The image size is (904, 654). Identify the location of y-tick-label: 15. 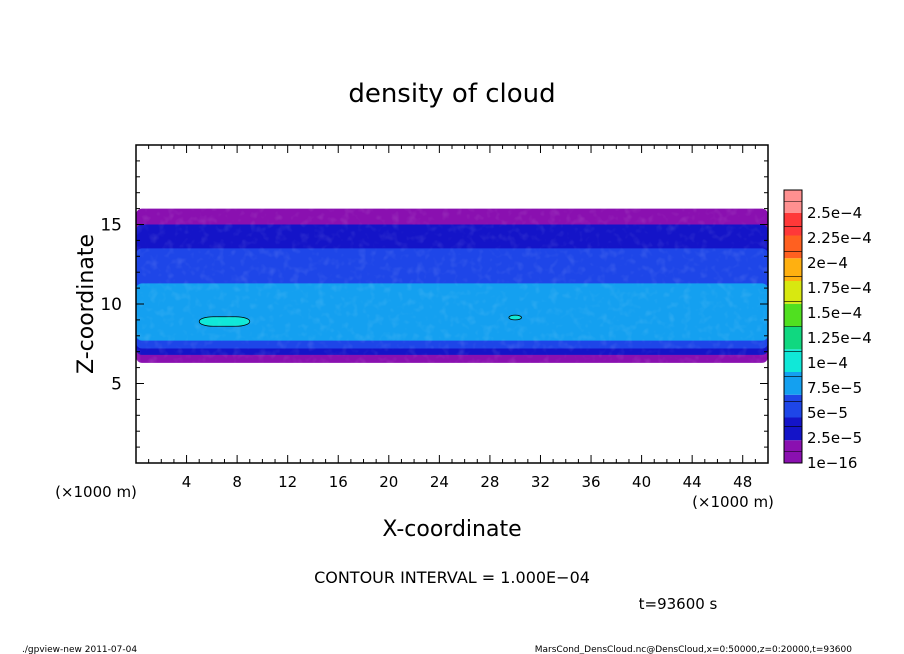
(111, 226).